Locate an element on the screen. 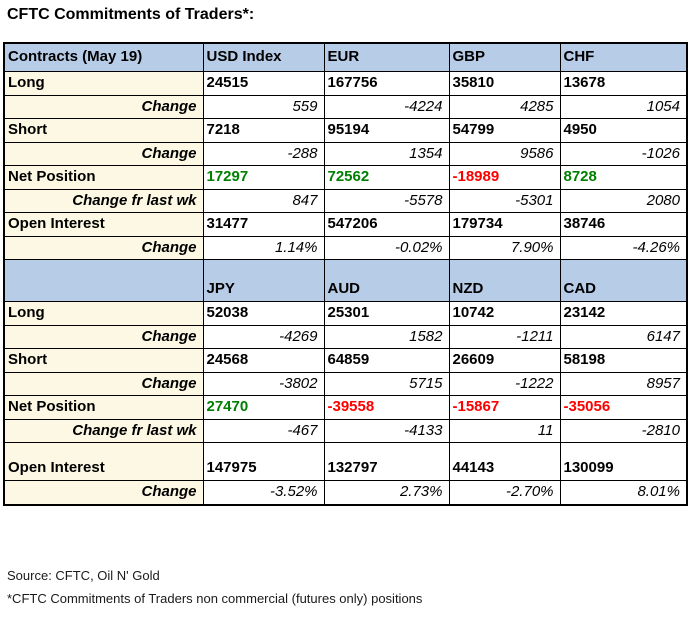 Image resolution: width=689 pixels, height=634 pixels. table-row-net-change: Change fr last wk 847 -5578 -5301 2080 is located at coordinates (345, 200).